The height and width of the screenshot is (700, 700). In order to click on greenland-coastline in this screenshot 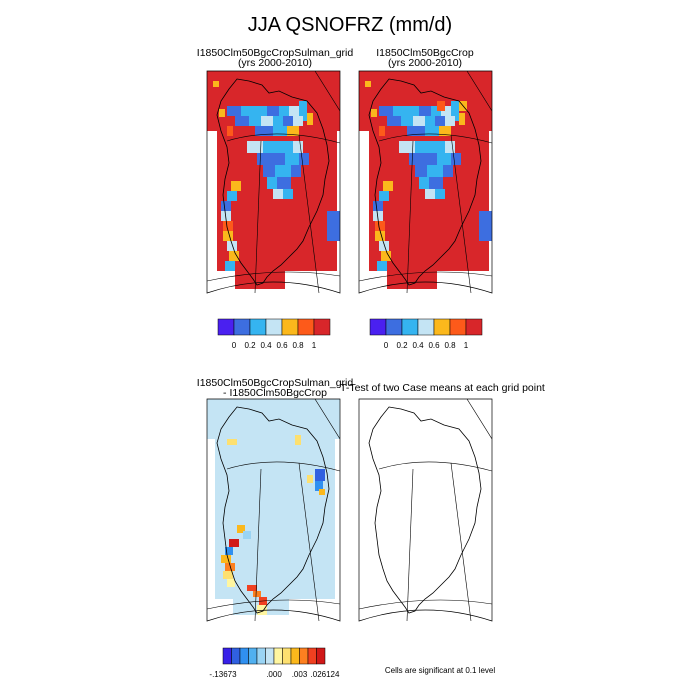, I will do `click(425, 182)`.